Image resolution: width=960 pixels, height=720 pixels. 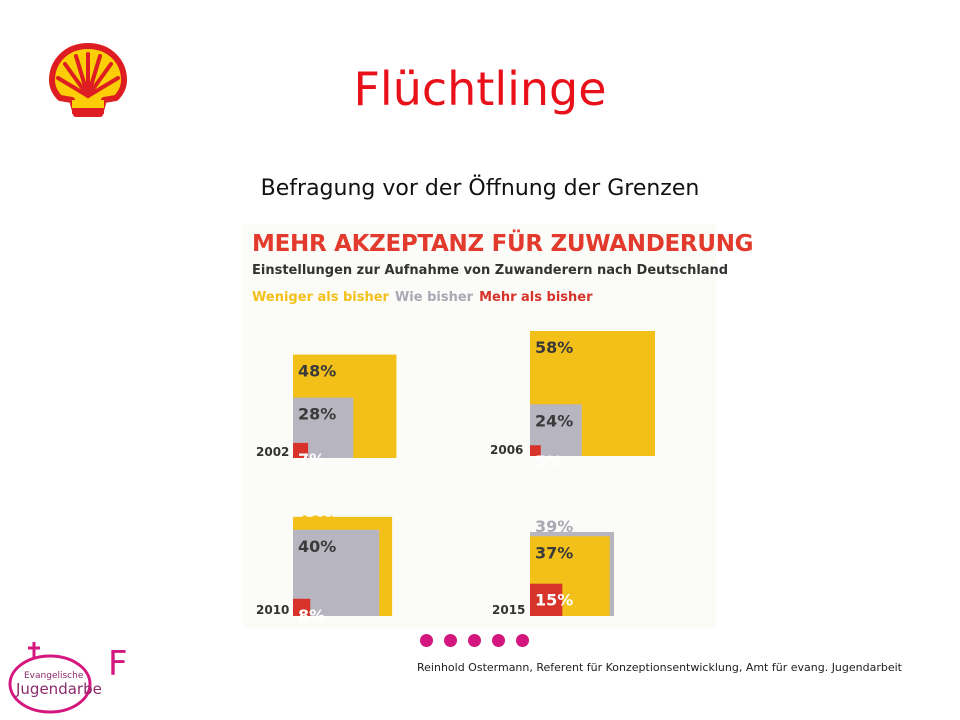 I want to click on value-label-2006-weniger: 58%, so click(x=554, y=347).